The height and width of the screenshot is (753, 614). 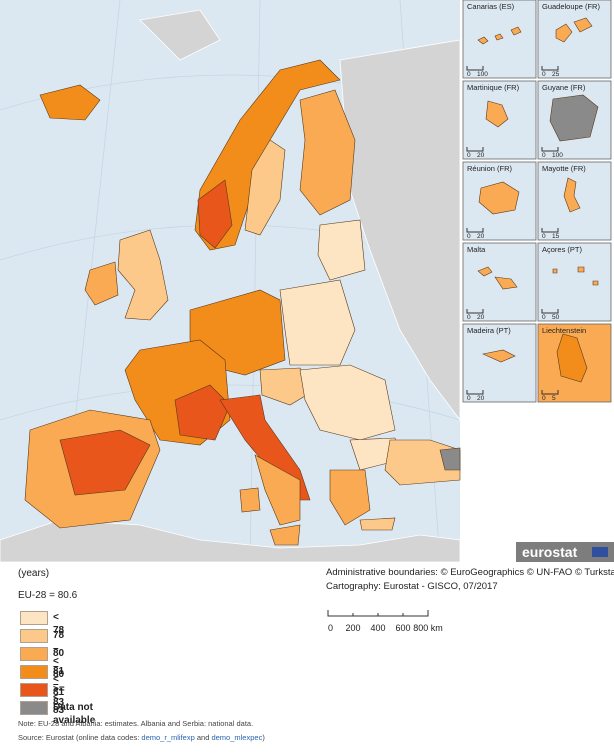 What do you see at coordinates (556, 317) in the screenshot?
I see `inset-scale-label: 50` at bounding box center [556, 317].